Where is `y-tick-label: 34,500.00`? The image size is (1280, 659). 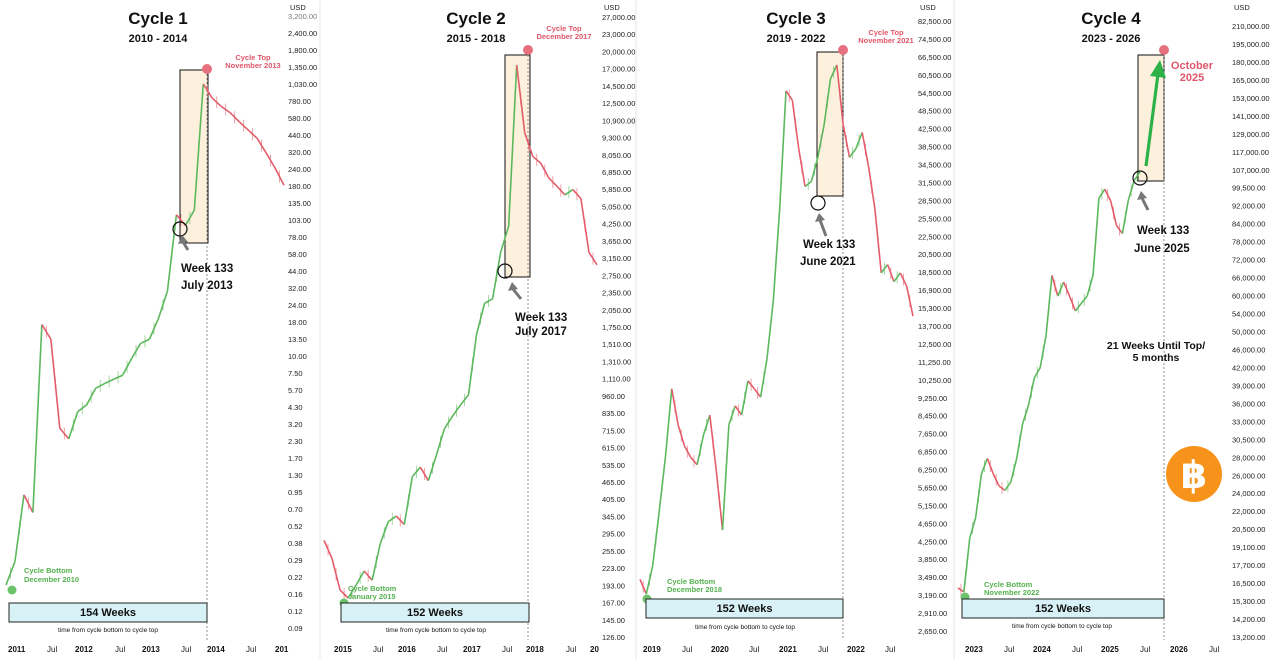 y-tick-label: 34,500.00 is located at coordinates (934, 165).